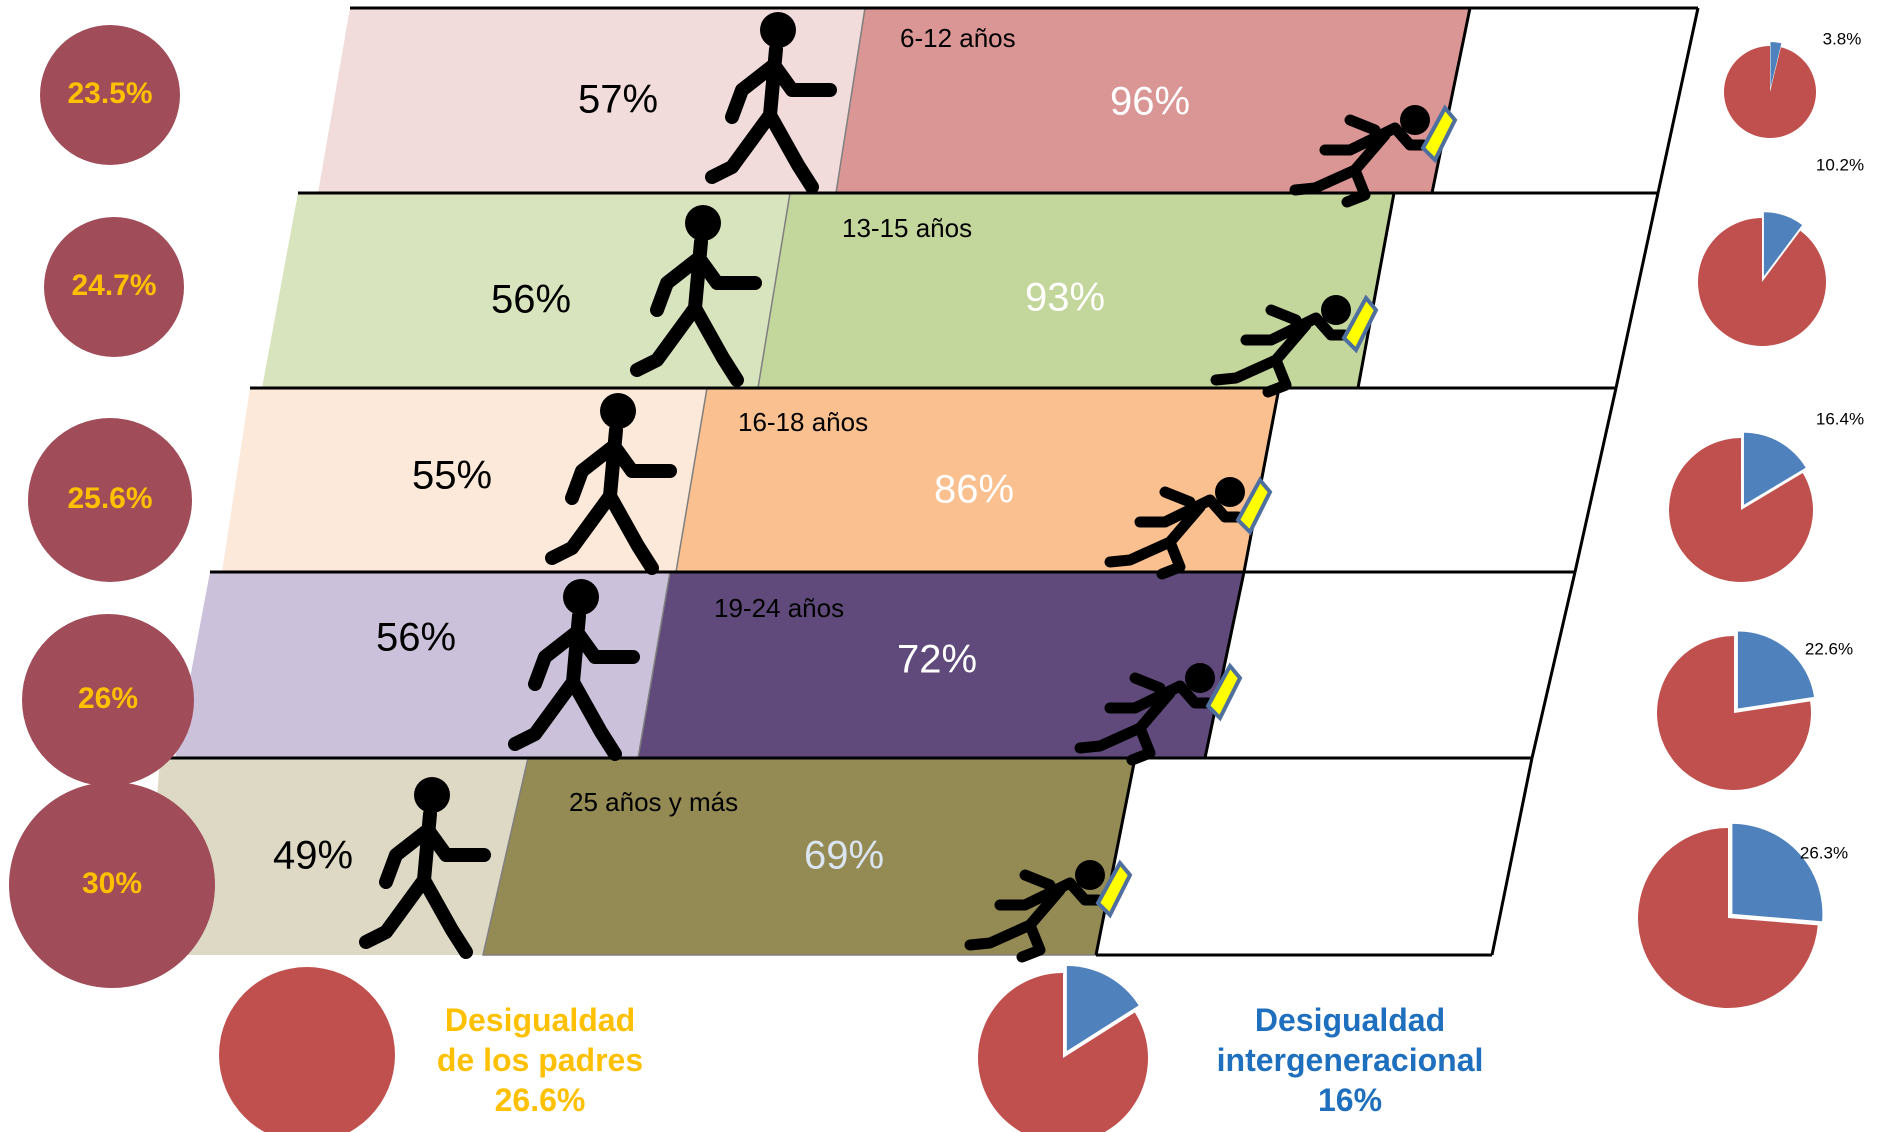 The image size is (1899, 1132). I want to click on parents-label-line2: de los padres, so click(540, 1060).